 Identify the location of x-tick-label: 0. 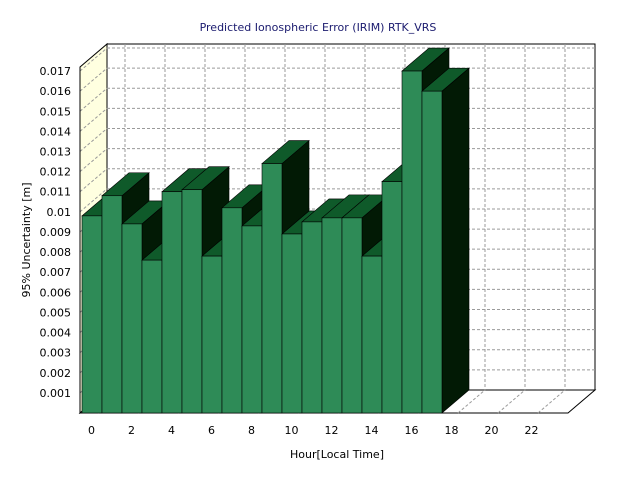
(91, 430).